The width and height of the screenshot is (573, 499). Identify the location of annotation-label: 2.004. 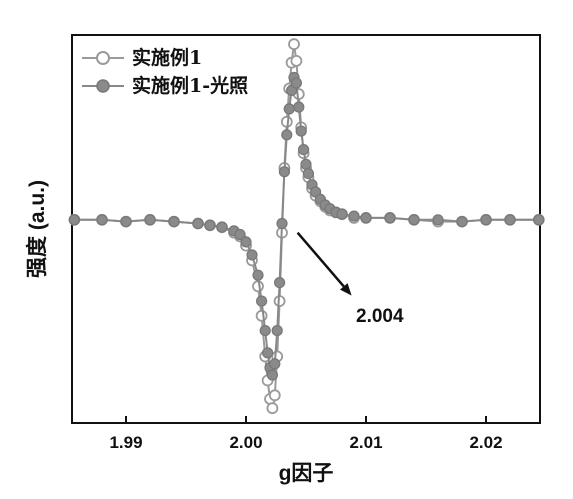
(380, 316).